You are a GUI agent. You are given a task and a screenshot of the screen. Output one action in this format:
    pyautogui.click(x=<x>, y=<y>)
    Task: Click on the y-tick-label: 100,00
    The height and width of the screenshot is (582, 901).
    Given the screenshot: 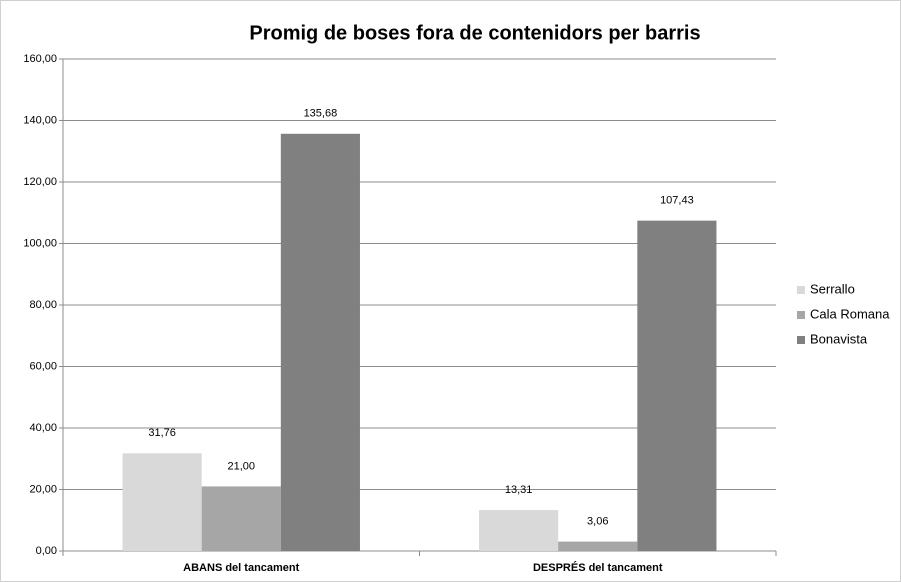 What is the action you would take?
    pyautogui.click(x=40, y=243)
    